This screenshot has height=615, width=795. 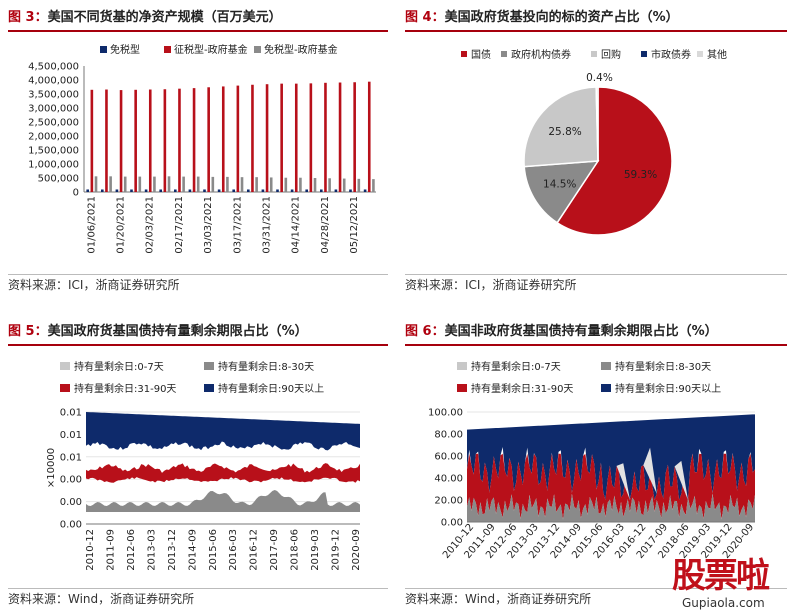 I want to click on fig4-slice-label: 25.8%, so click(x=564, y=132).